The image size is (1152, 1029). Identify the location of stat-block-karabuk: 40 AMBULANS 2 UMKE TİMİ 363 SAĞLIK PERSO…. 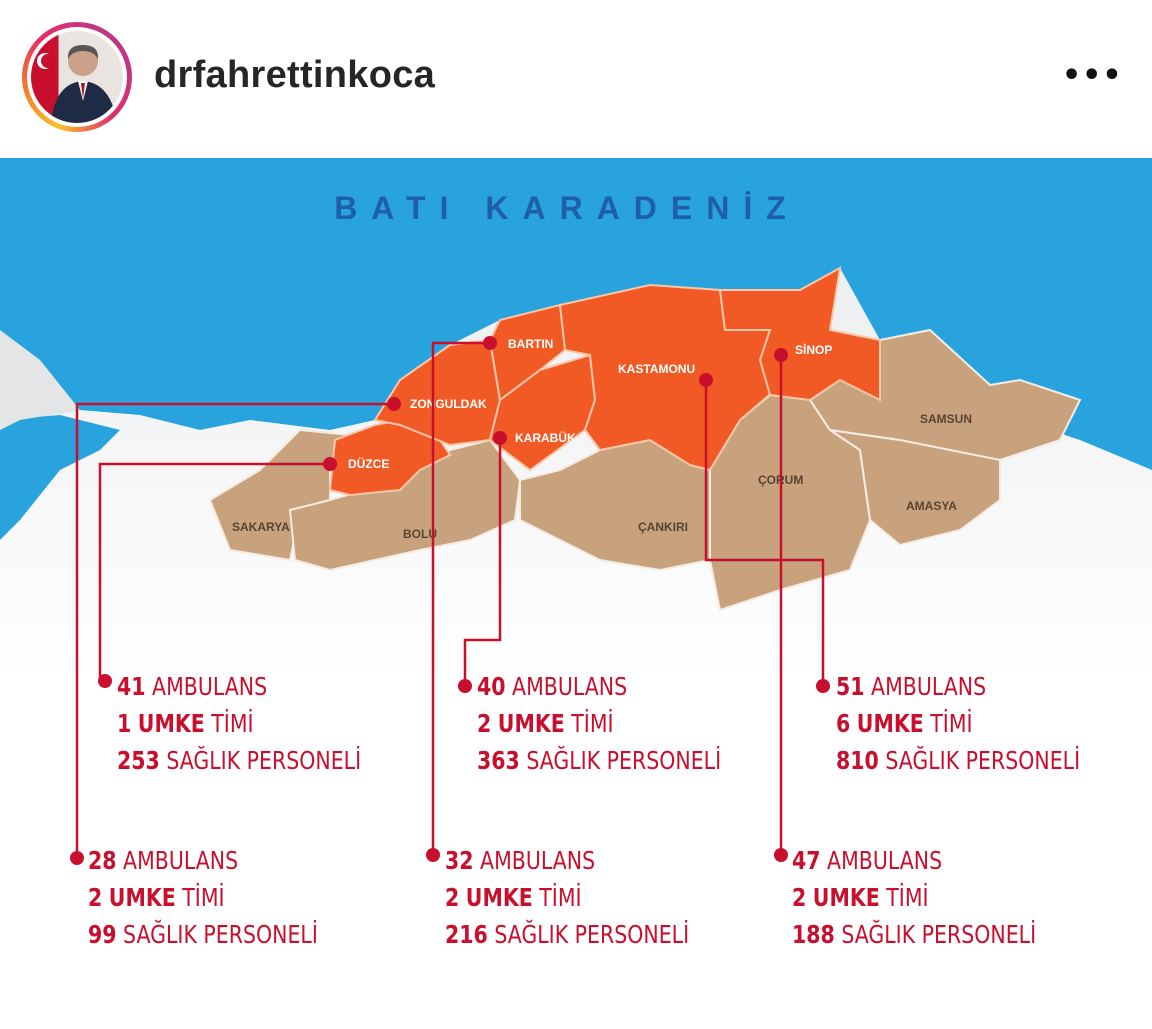
(599, 723).